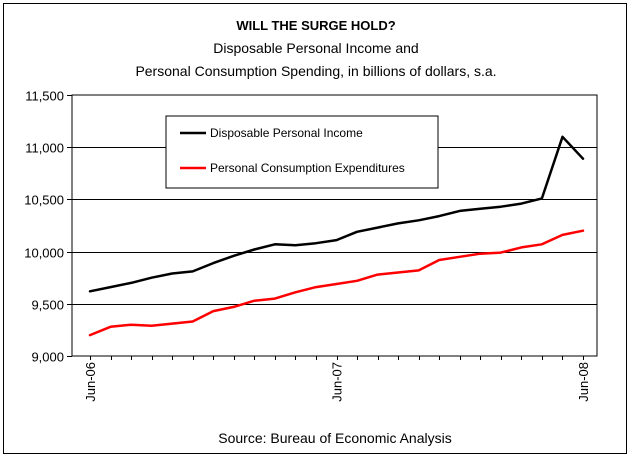  I want to click on chart-subtitle-line-1: Disposable Personal Income and, so click(315, 48).